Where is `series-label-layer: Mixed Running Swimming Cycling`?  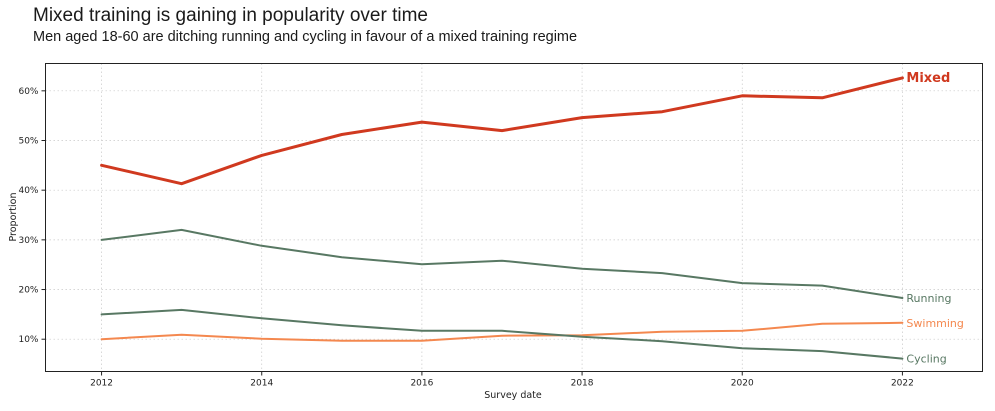 series-label-layer: Mixed Running Swimming Cycling is located at coordinates (934, 218).